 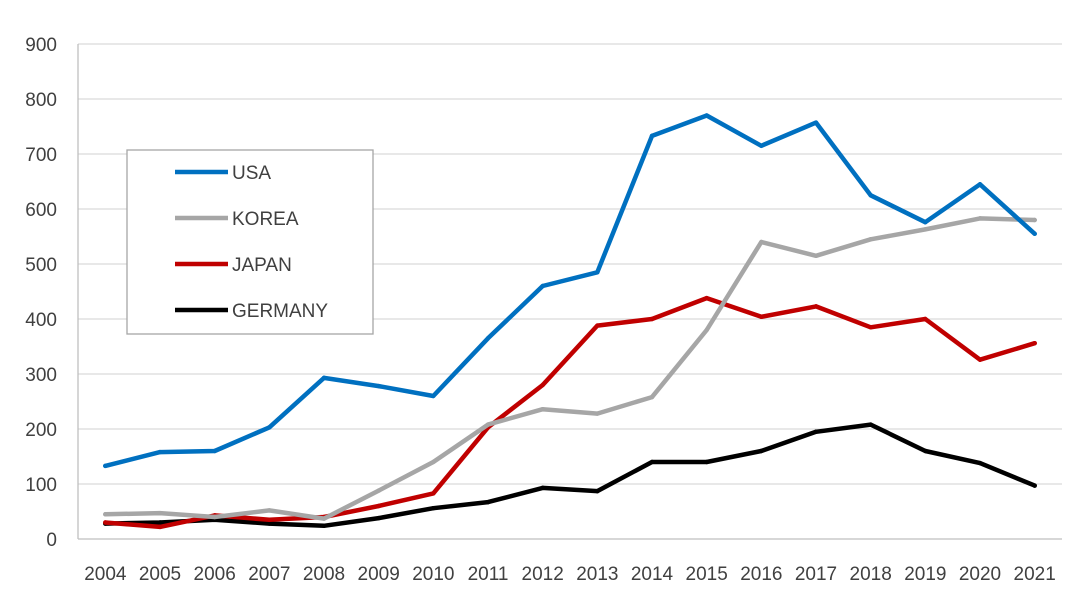 What do you see at coordinates (925, 574) in the screenshot?
I see `x-tick-label: 2019` at bounding box center [925, 574].